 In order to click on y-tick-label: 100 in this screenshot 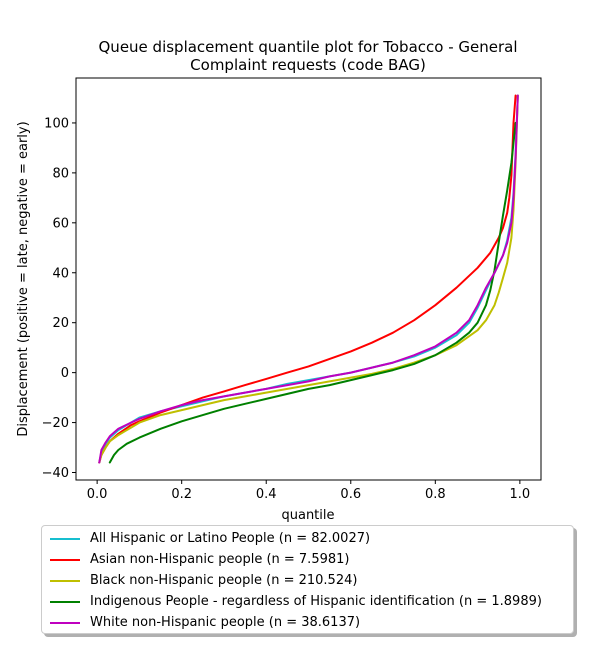, I will do `click(56, 123)`.